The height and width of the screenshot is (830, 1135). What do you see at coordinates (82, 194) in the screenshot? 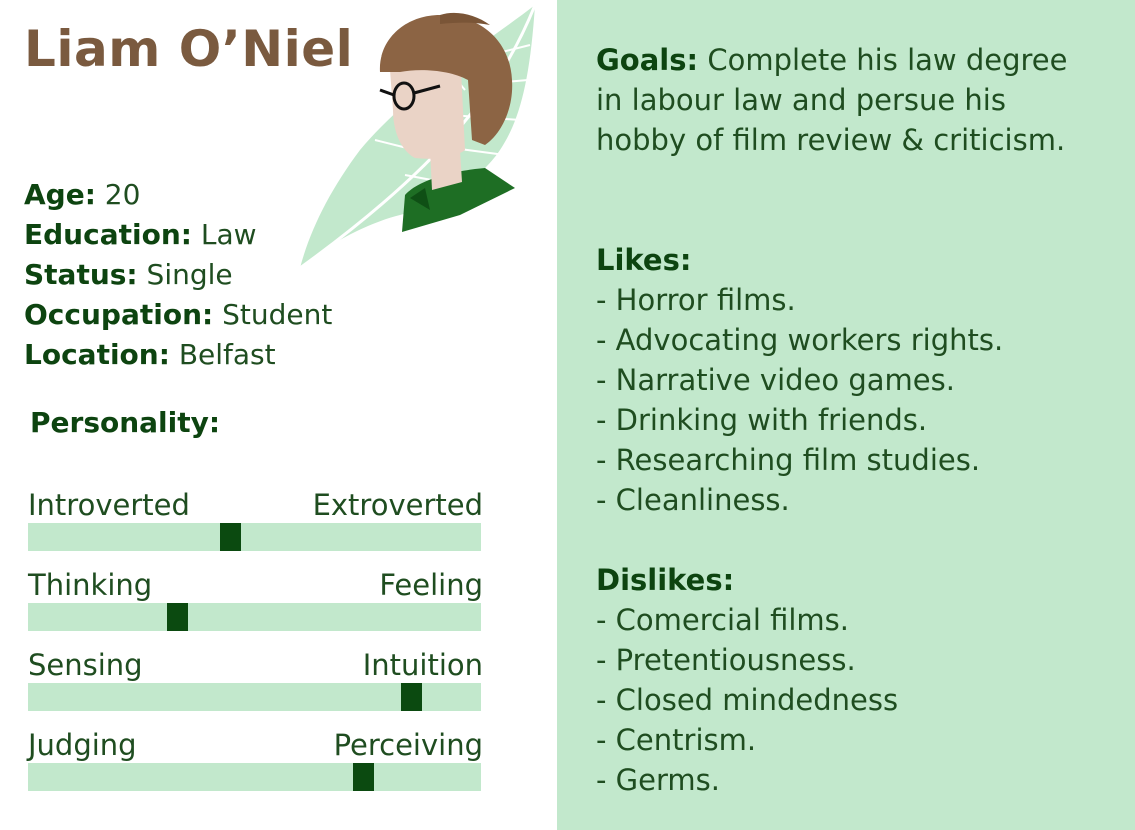
I see `detail-age: Age: 20` at bounding box center [82, 194].